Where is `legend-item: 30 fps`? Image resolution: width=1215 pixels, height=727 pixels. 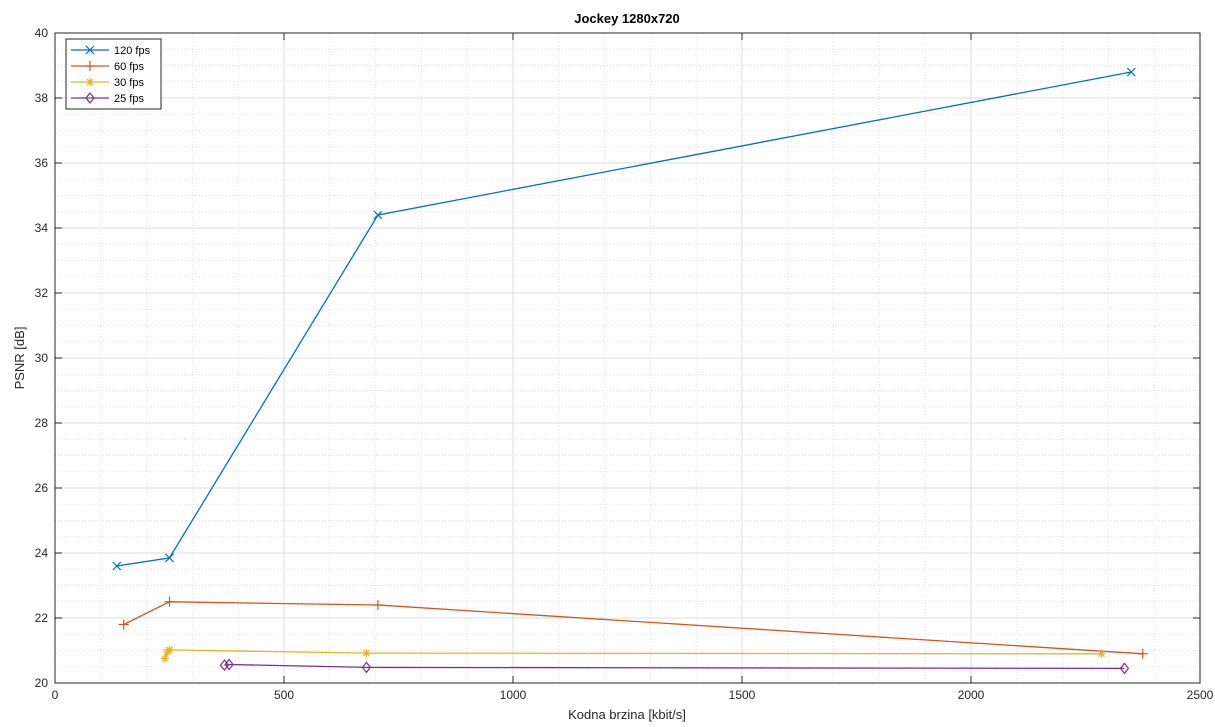
legend-item: 30 fps is located at coordinates (107, 83).